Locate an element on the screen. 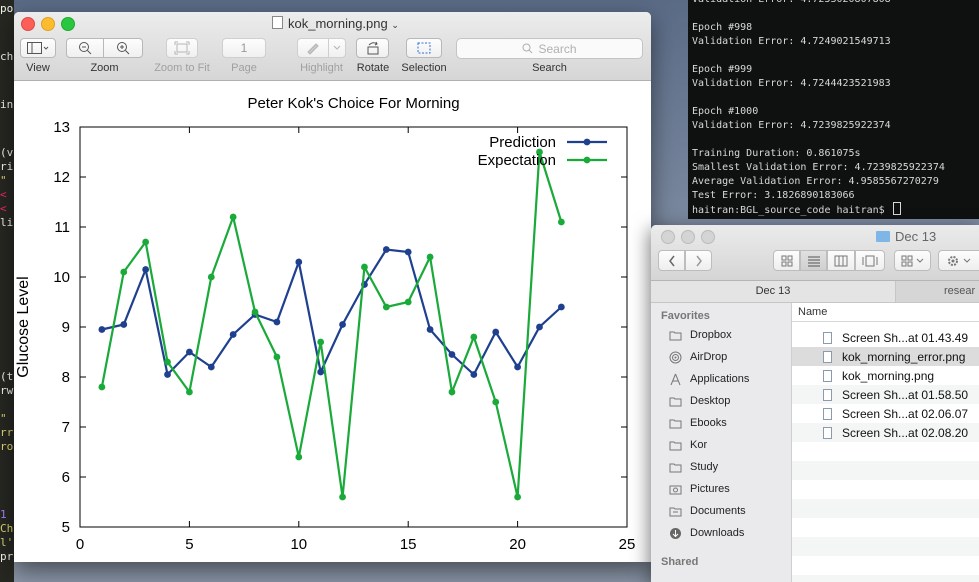 This screenshot has width=979, height=582. file-row: Screen Sh...at 01.58.50 is located at coordinates (885, 394).